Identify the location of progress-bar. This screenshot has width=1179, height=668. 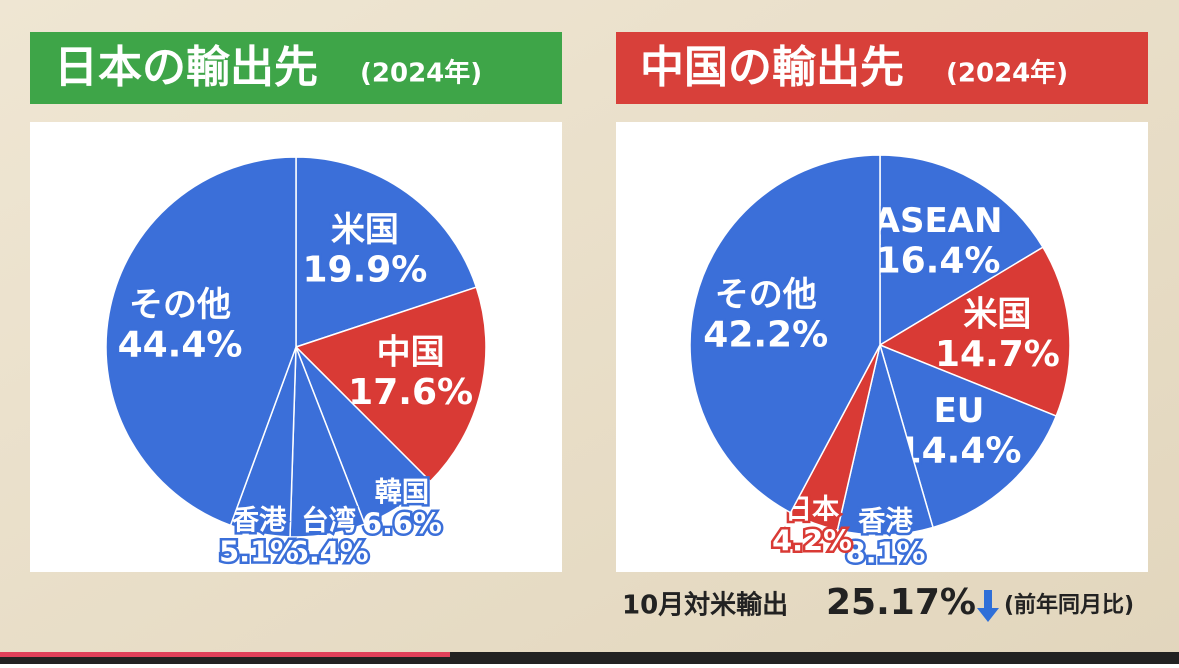
(225, 654).